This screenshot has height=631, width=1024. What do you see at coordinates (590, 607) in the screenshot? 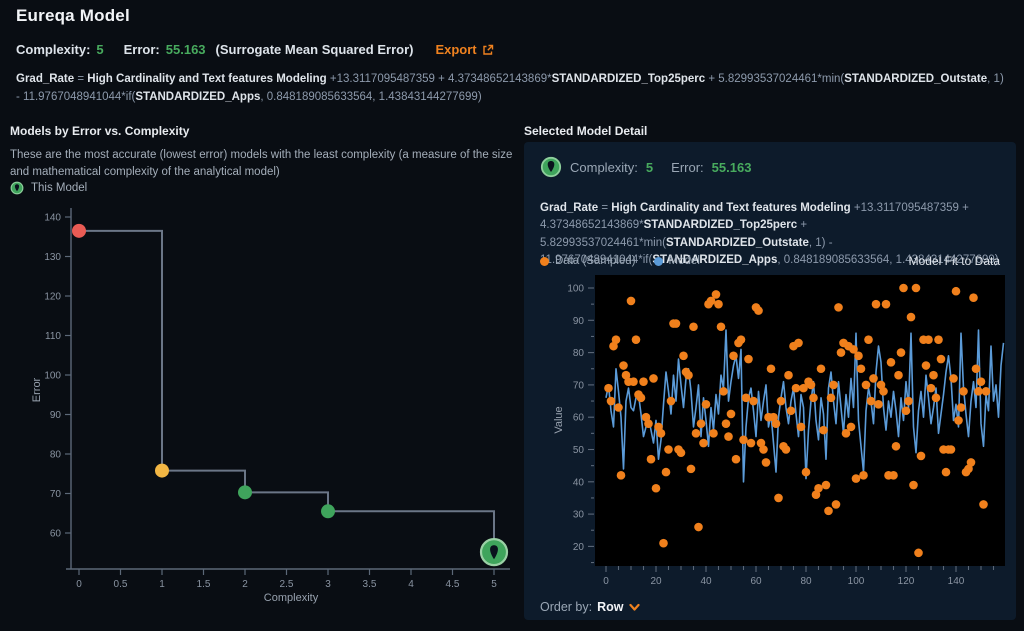
I see `order-by-dropdown: Order by: Row` at bounding box center [590, 607].